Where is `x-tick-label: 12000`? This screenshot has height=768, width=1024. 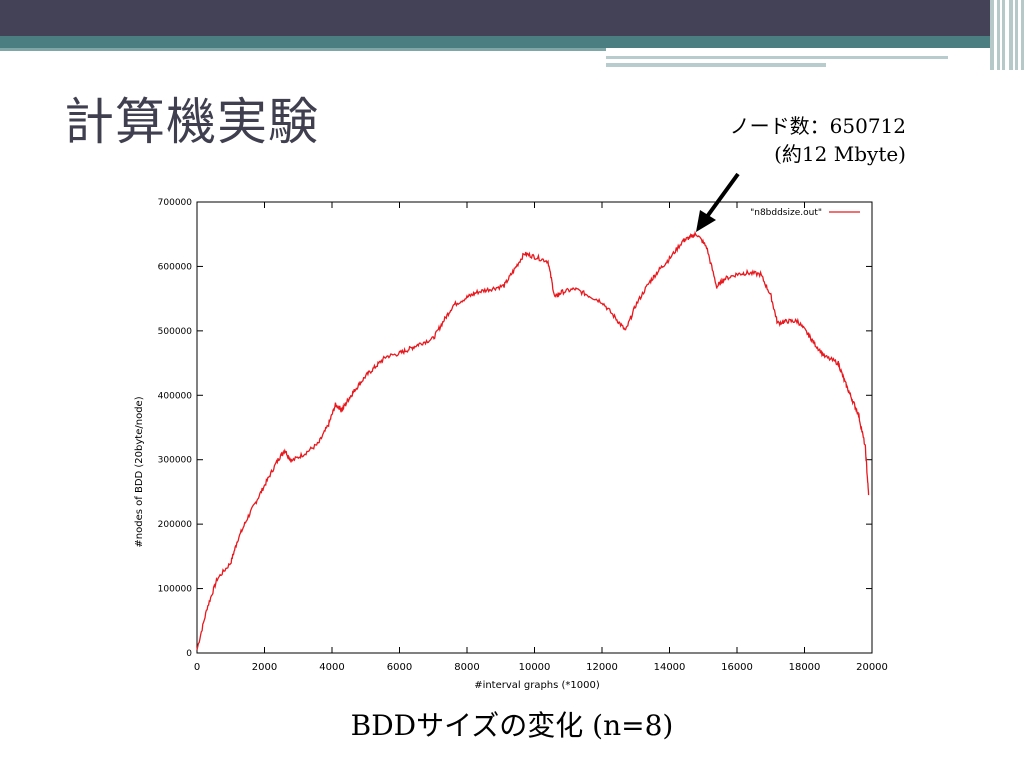
x-tick-label: 12000 is located at coordinates (602, 667).